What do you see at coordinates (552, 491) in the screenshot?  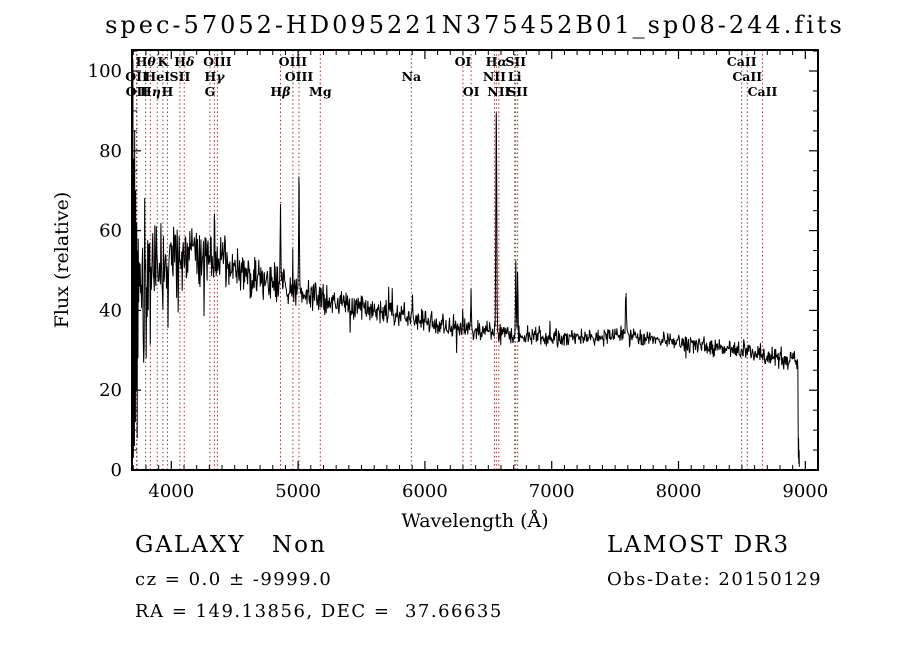 I see `x-tick-label: 7000` at bounding box center [552, 491].